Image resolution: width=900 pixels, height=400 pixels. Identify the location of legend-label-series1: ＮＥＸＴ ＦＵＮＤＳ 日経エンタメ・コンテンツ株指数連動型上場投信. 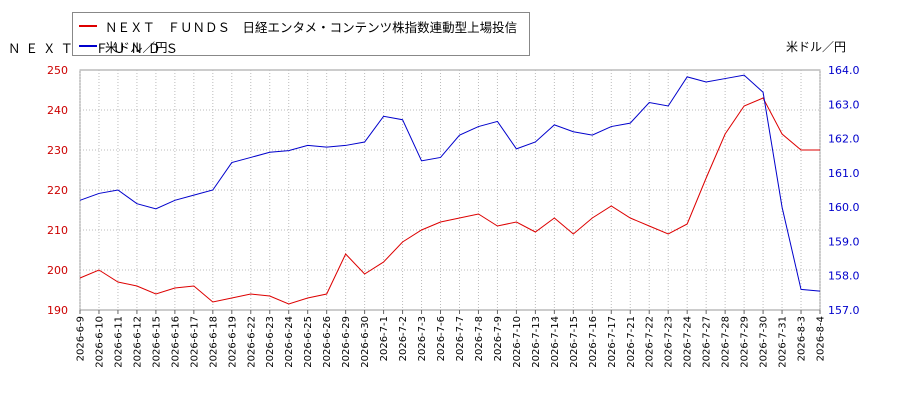
(311, 27).